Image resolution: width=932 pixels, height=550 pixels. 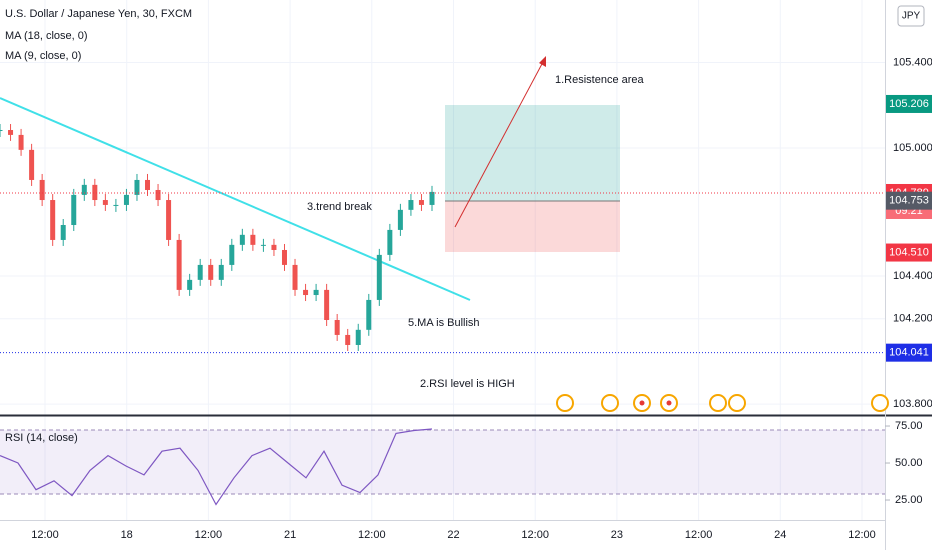 What do you see at coordinates (542, 61) in the screenshot?
I see `arrow-head` at bounding box center [542, 61].